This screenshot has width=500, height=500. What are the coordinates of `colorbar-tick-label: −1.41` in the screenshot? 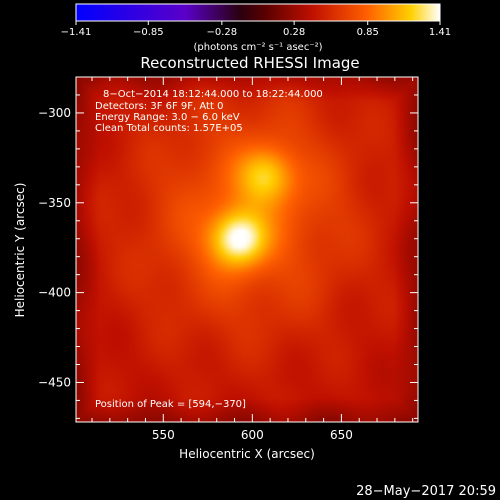 It's located at (76, 32).